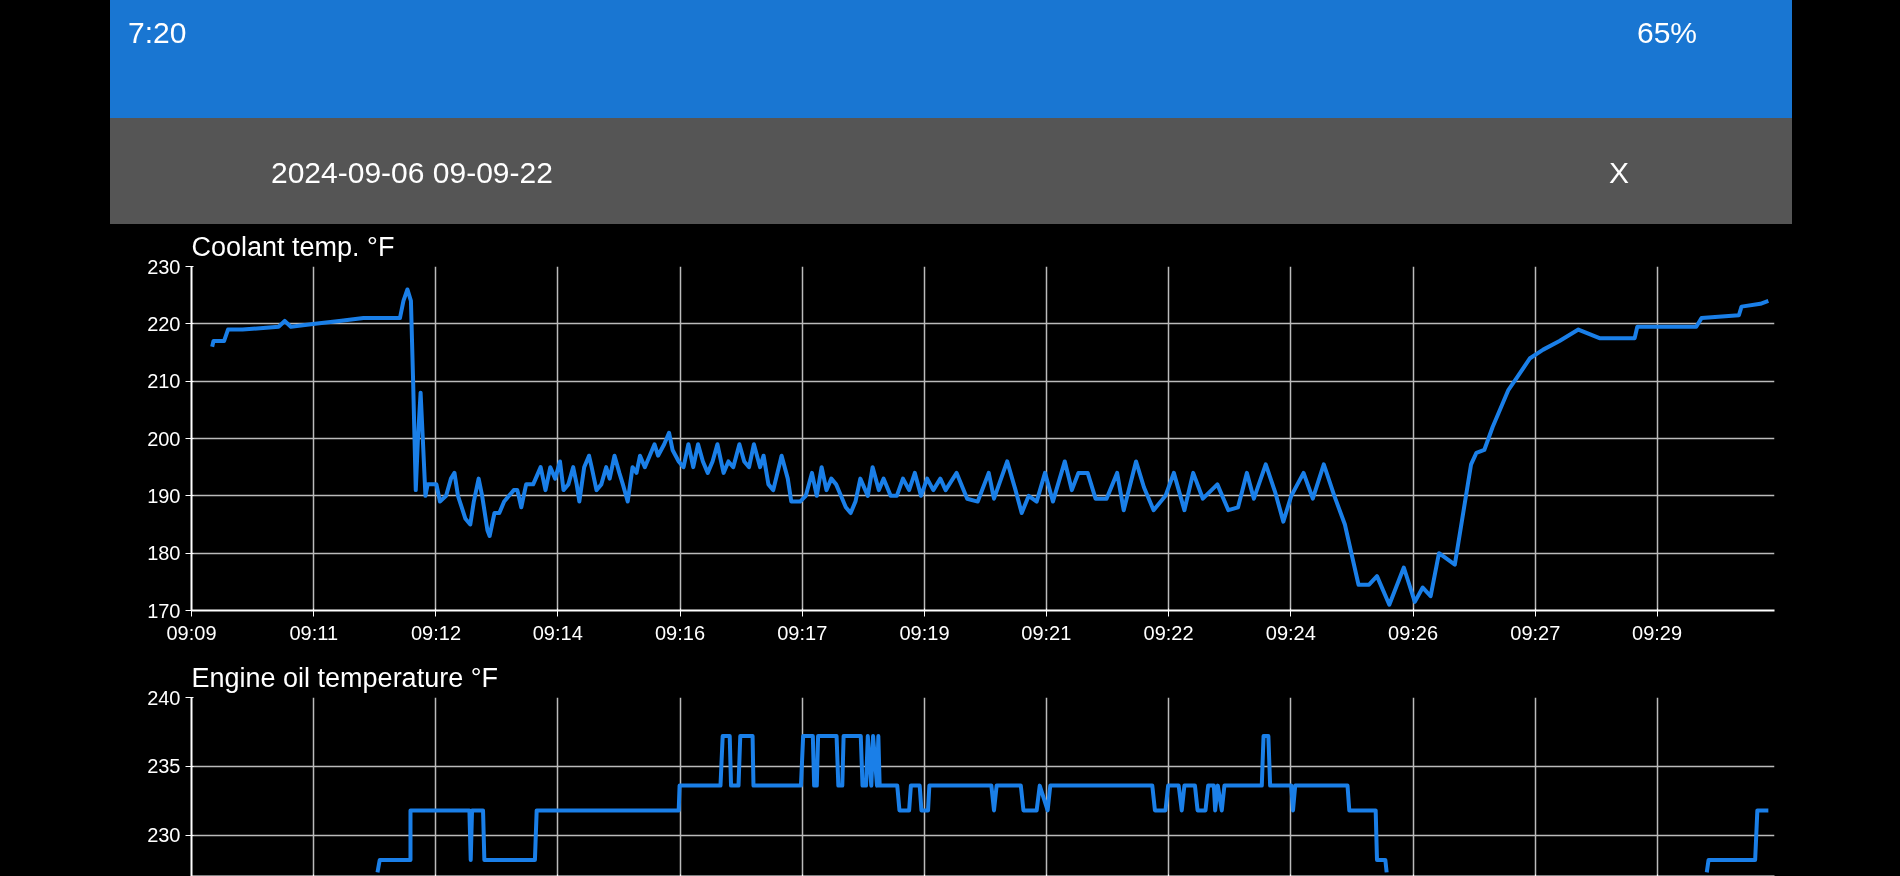 This screenshot has height=876, width=1900. Describe the element at coordinates (344, 677) in the screenshot. I see `chart-title: Engine oil temperature °F` at that location.